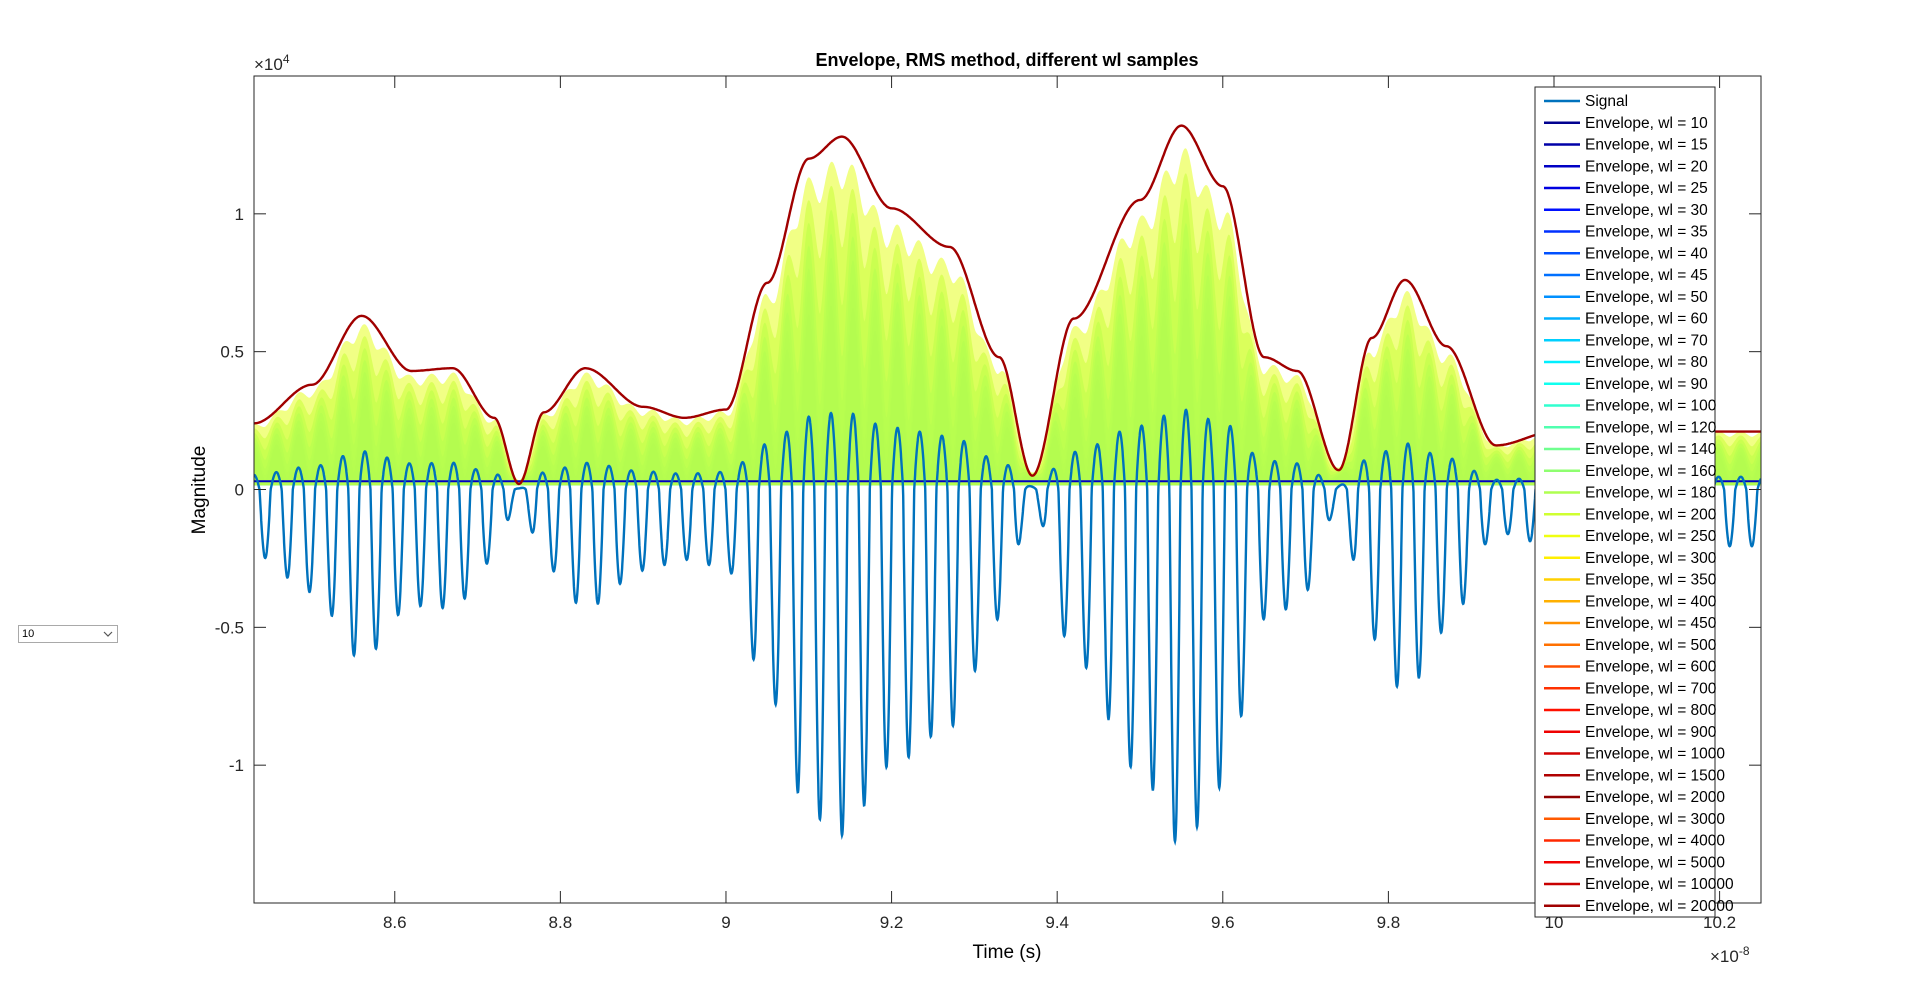 This screenshot has height=1003, width=1920. I want to click on legend-label: Envelope, wl = 700, so click(1651, 688).